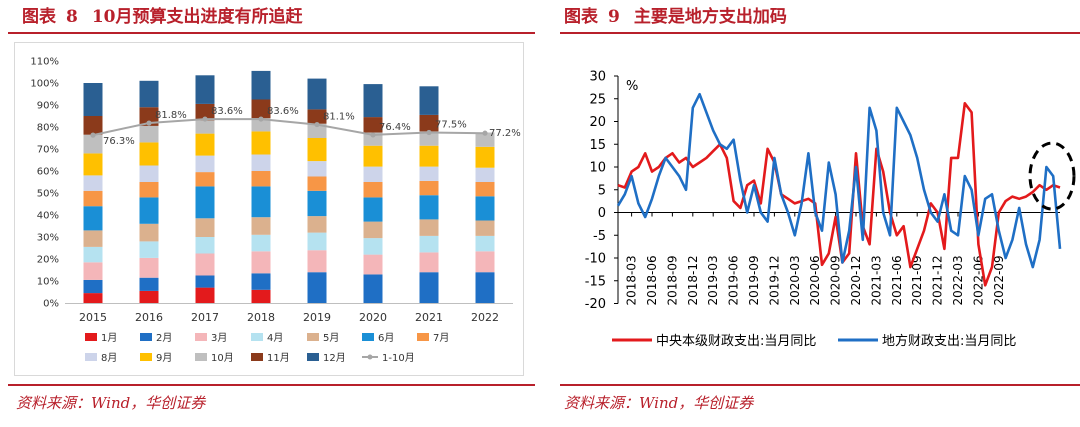 The height and width of the screenshot is (427, 1080). What do you see at coordinates (334, 358) in the screenshot?
I see `legend-label: 12月` at bounding box center [334, 358].